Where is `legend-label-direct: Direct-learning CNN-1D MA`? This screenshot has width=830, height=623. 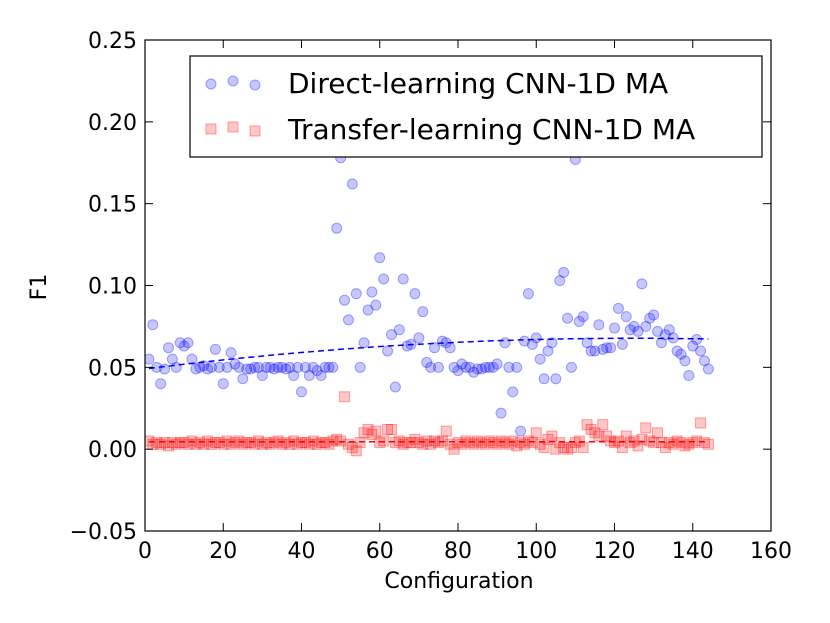
legend-label-direct: Direct-learning CNN-1D MA is located at coordinates (478, 83).